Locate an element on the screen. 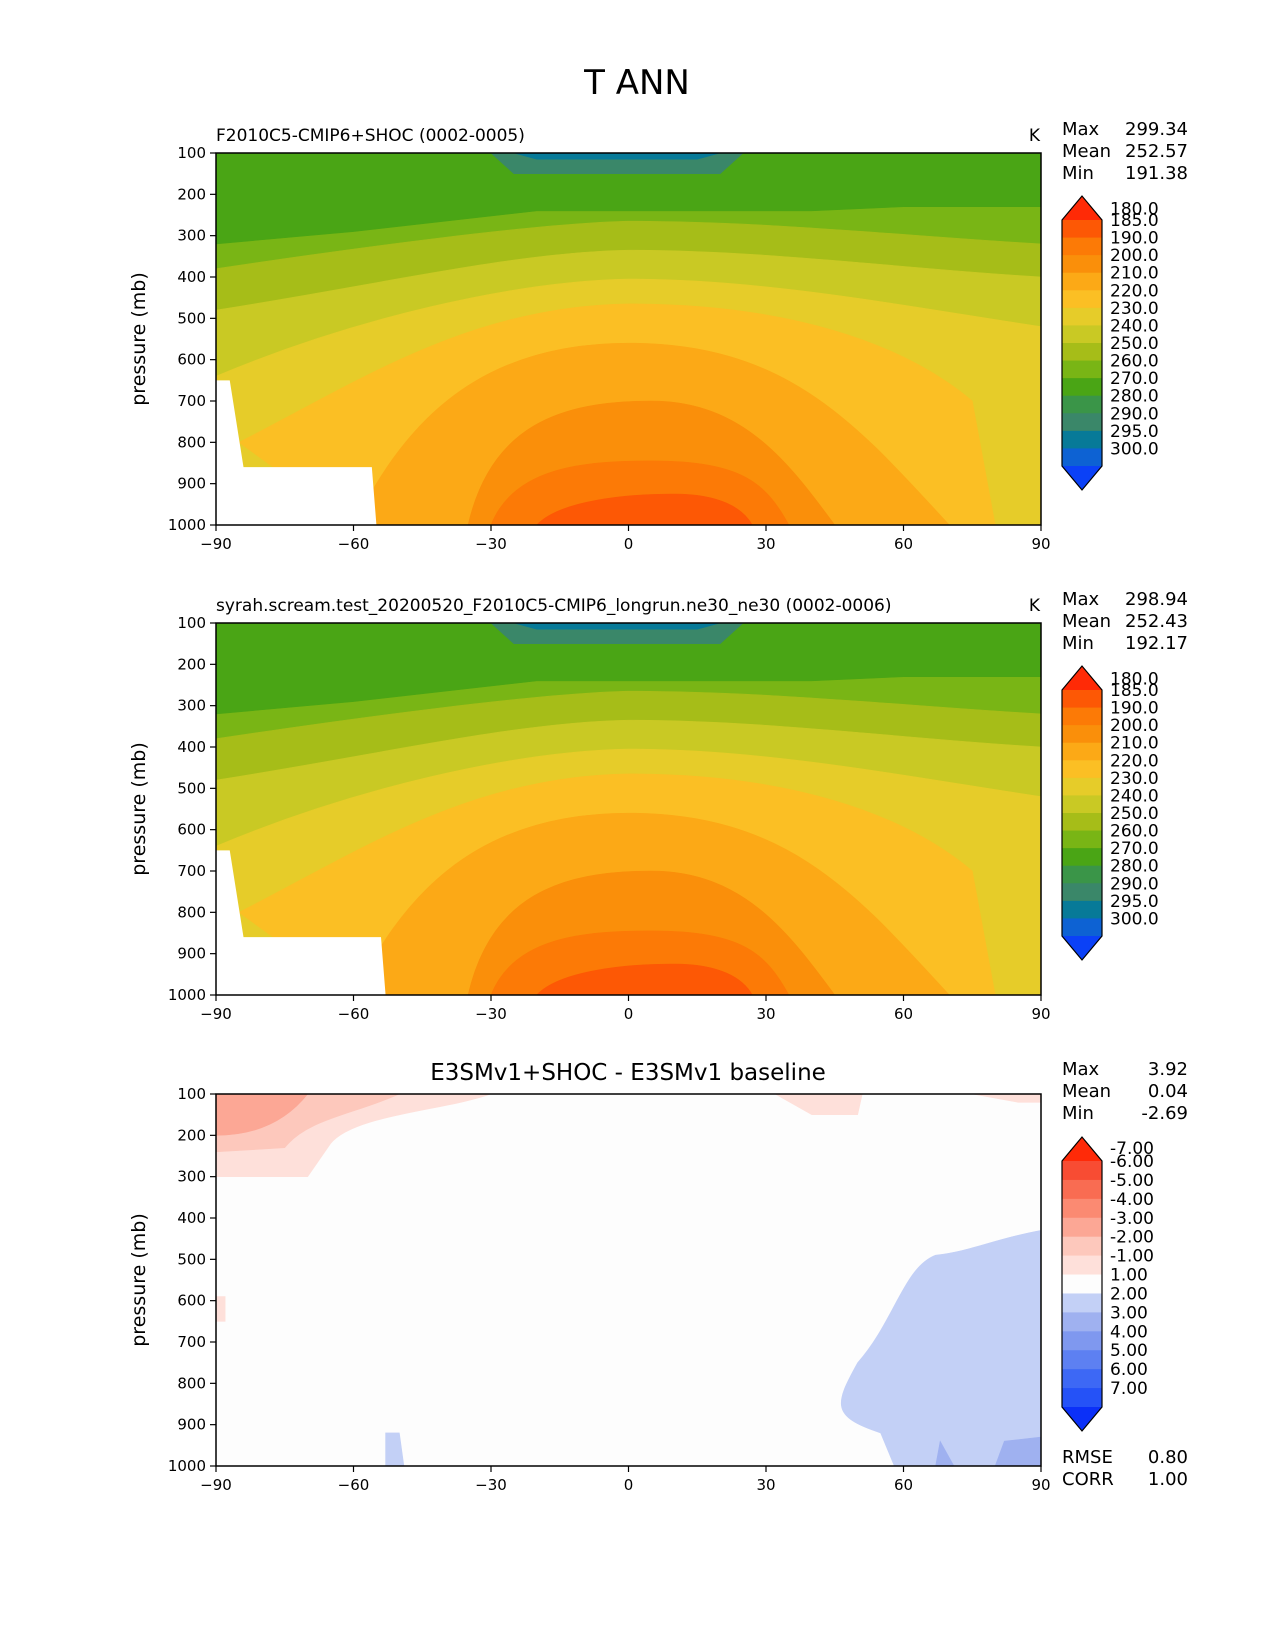  y-axis-label: pressure (mb) is located at coordinates (139, 1280).